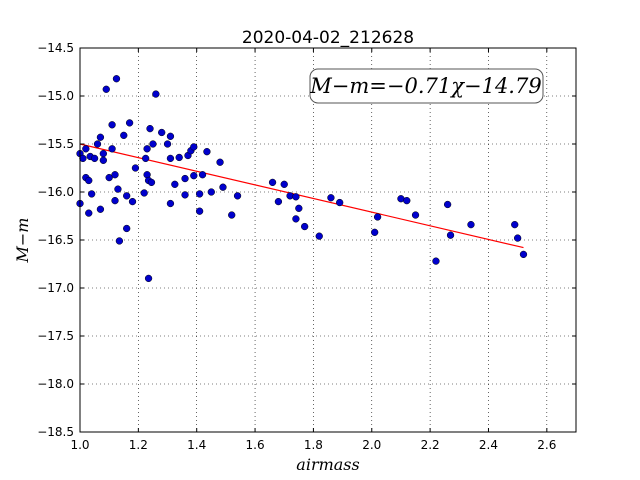  Describe the element at coordinates (55, 336) in the screenshot. I see `y-tick-label: −17.5` at that location.